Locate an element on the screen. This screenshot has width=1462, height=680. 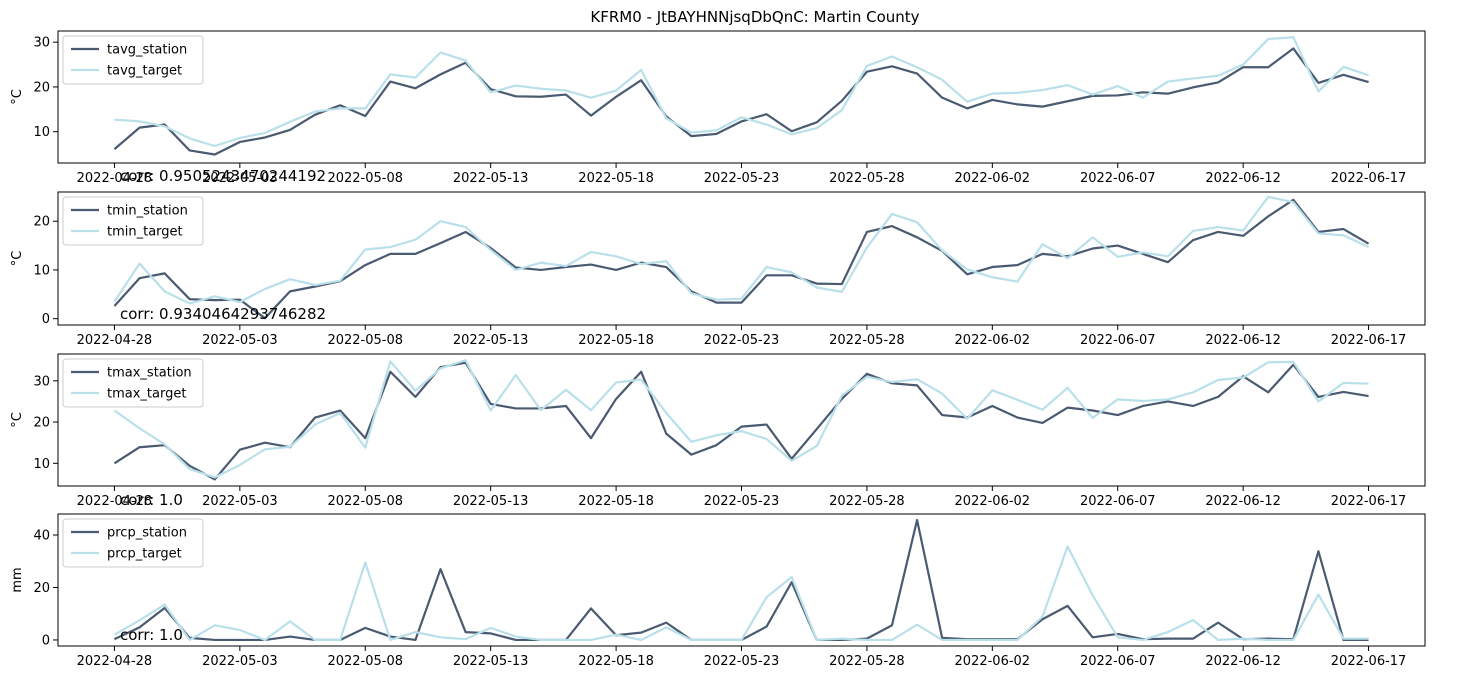
figure-title: KFRM0 - JtBAYHNNjsqDbQnC: Martin County is located at coordinates (754, 17).